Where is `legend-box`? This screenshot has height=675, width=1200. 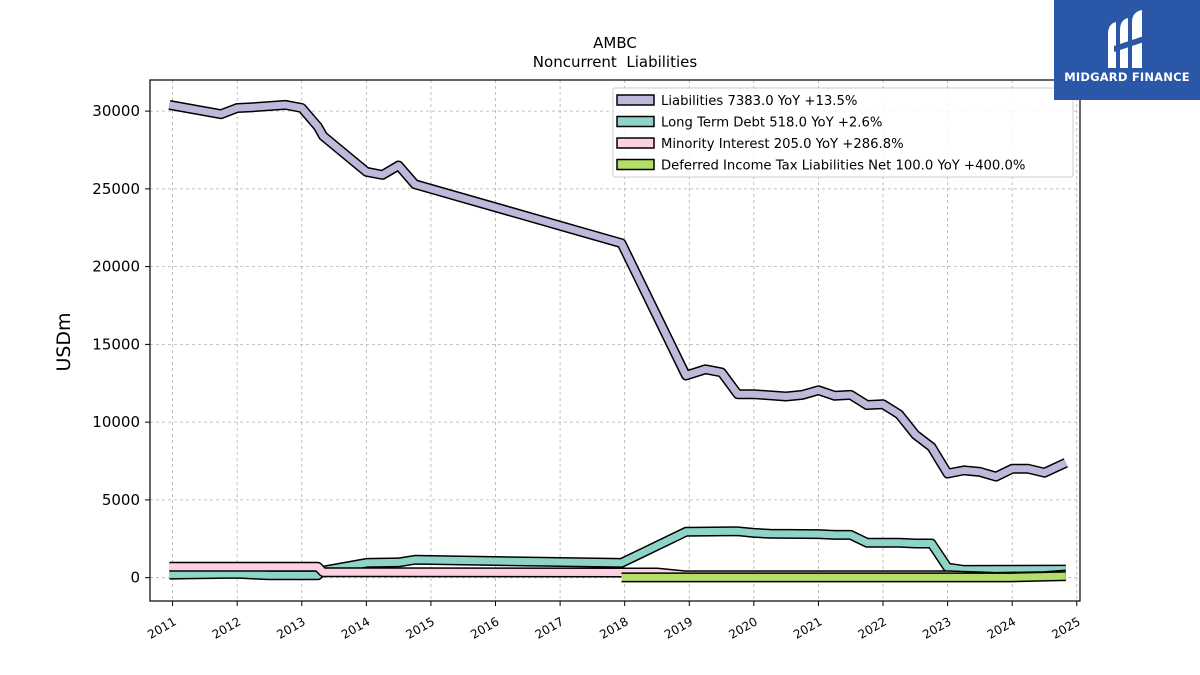 legend-box is located at coordinates (843, 132).